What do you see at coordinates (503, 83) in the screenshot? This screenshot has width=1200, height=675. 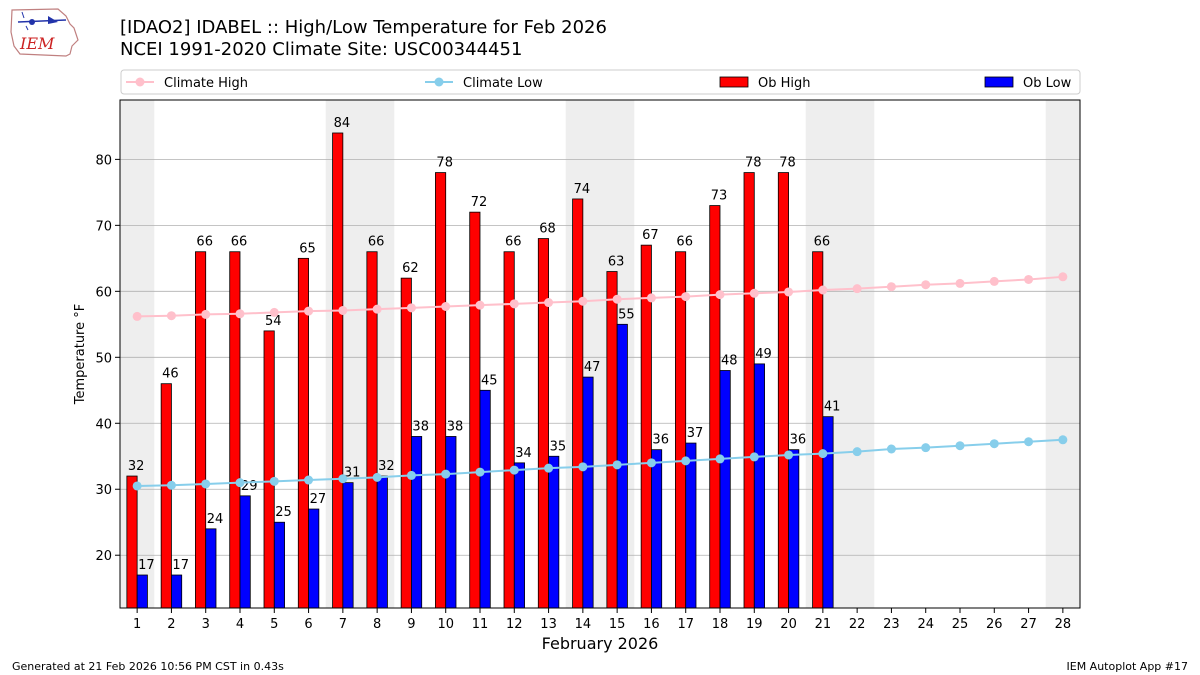 I see `legend-climate-low-label: Climate Low` at bounding box center [503, 83].